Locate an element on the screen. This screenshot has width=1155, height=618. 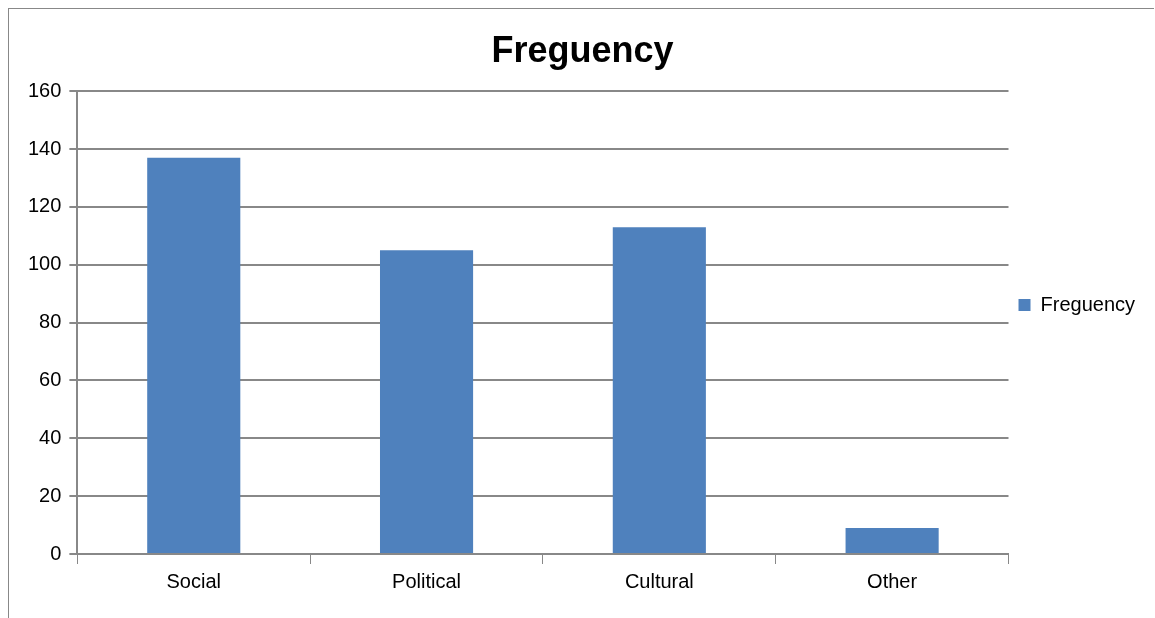
y-tick-label: 0 is located at coordinates (56, 552).